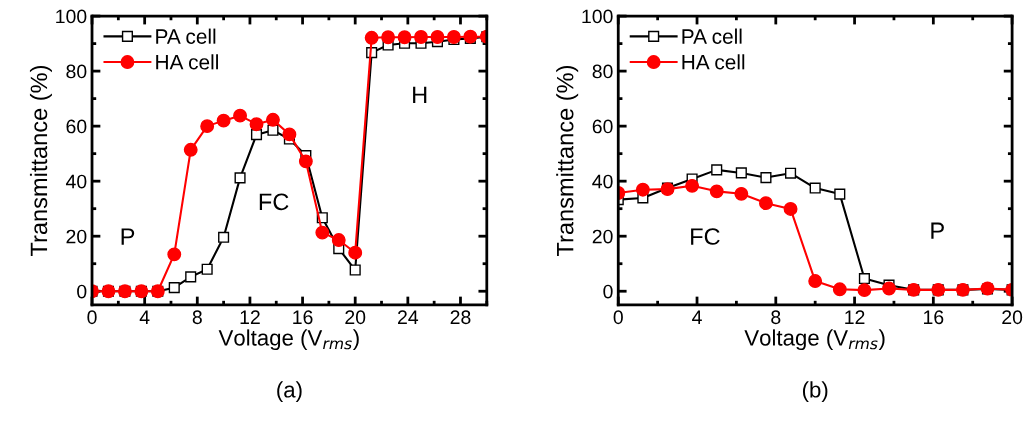 The width and height of the screenshot is (1027, 423). Describe the element at coordinates (408, 317) in the screenshot. I see `x-tick-label: 24` at that location.